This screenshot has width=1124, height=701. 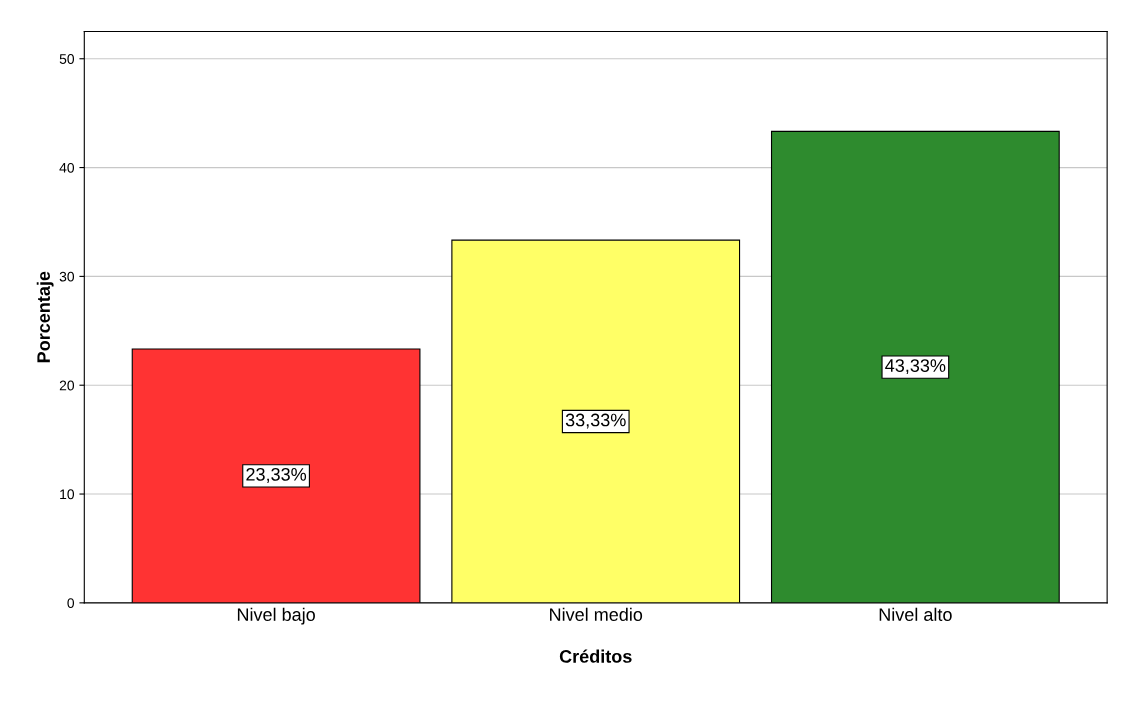 What do you see at coordinates (915, 367) in the screenshot?
I see `data-label: 43,33%` at bounding box center [915, 367].